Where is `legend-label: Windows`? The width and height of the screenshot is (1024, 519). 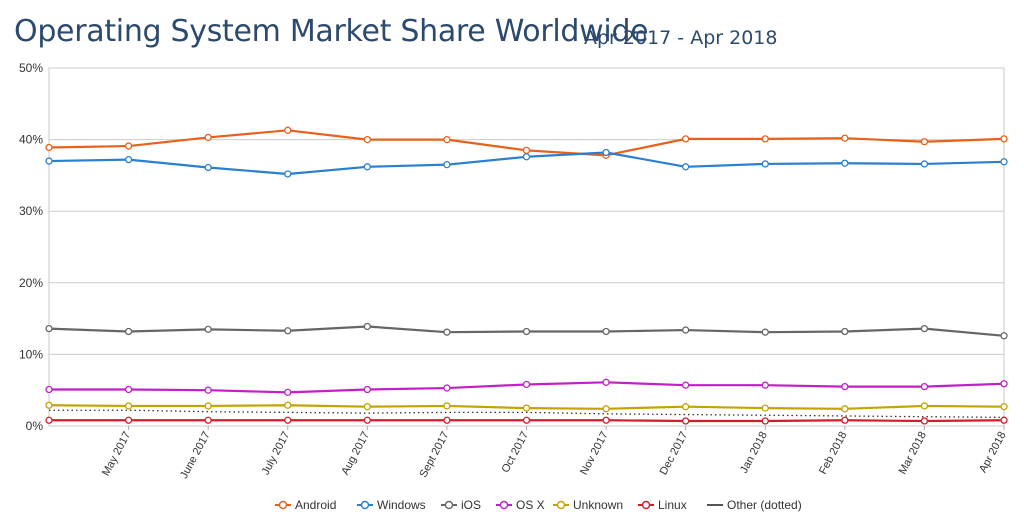
legend-label: Windows is located at coordinates (401, 505).